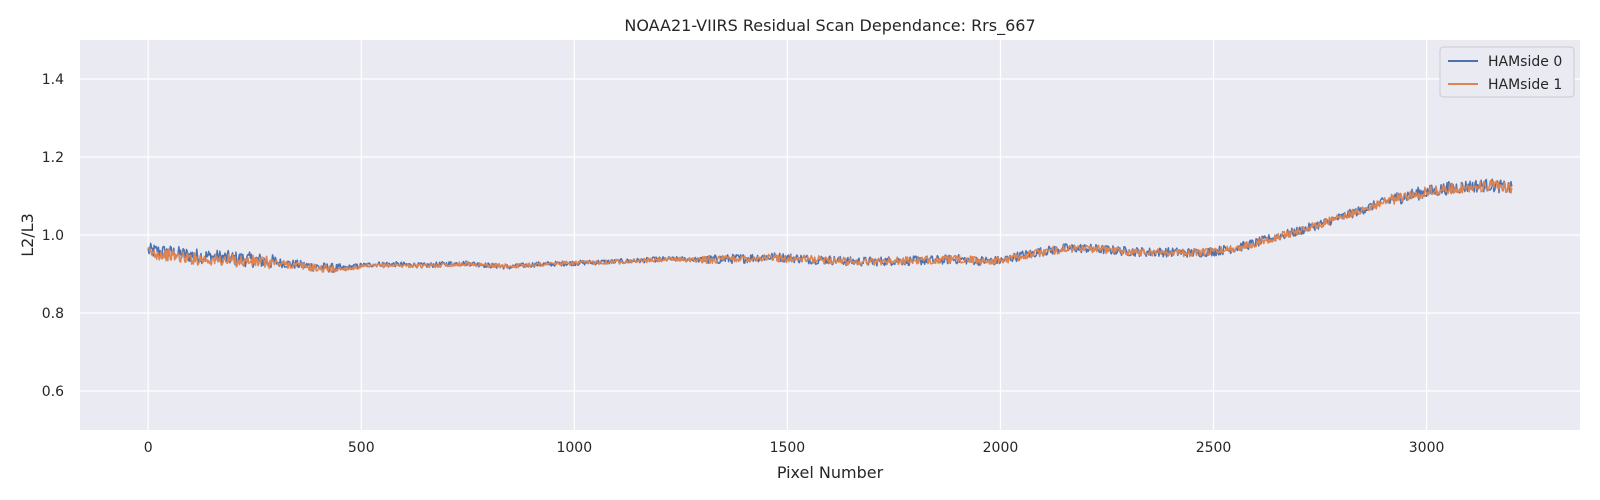 This screenshot has width=1600, height=500. What do you see at coordinates (830, 472) in the screenshot?
I see `x-axis-title: Pixel Number` at bounding box center [830, 472].